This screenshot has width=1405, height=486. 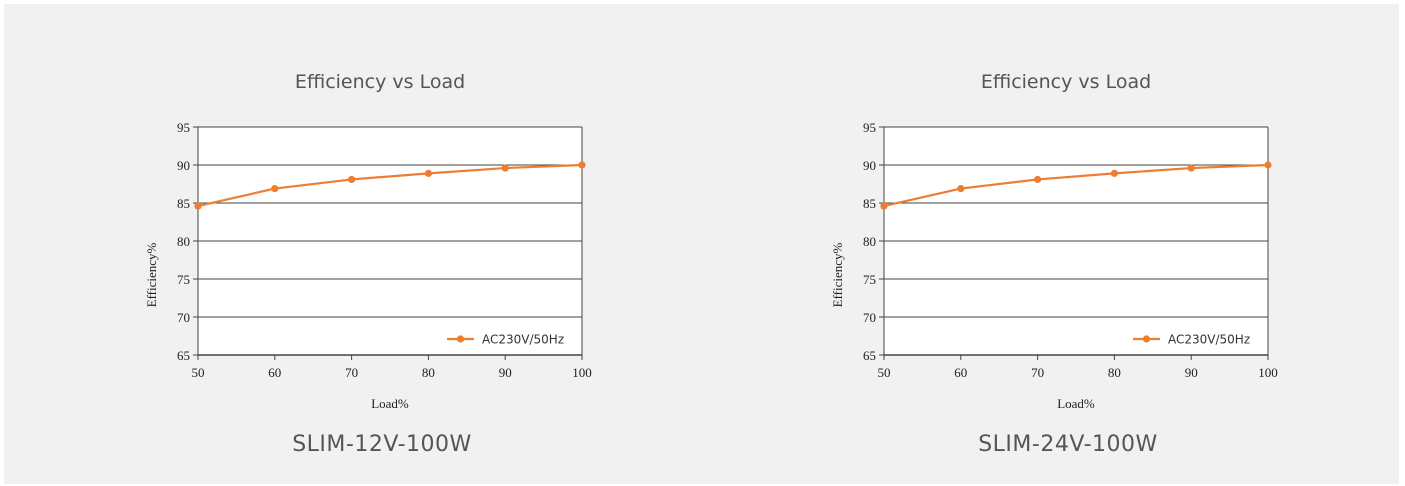 I want to click on chart-caption-24v: SLIM-24V-100W, so click(x=1068, y=444).